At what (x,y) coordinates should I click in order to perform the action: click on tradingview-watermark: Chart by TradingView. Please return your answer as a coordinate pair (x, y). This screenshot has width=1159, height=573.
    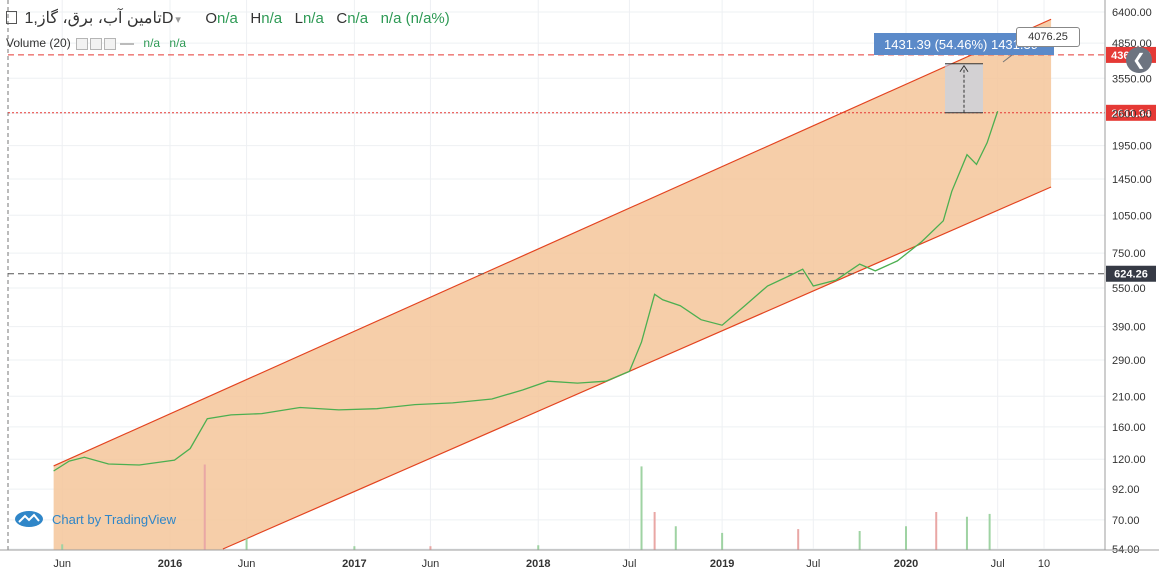
    Looking at the image, I should click on (95, 519).